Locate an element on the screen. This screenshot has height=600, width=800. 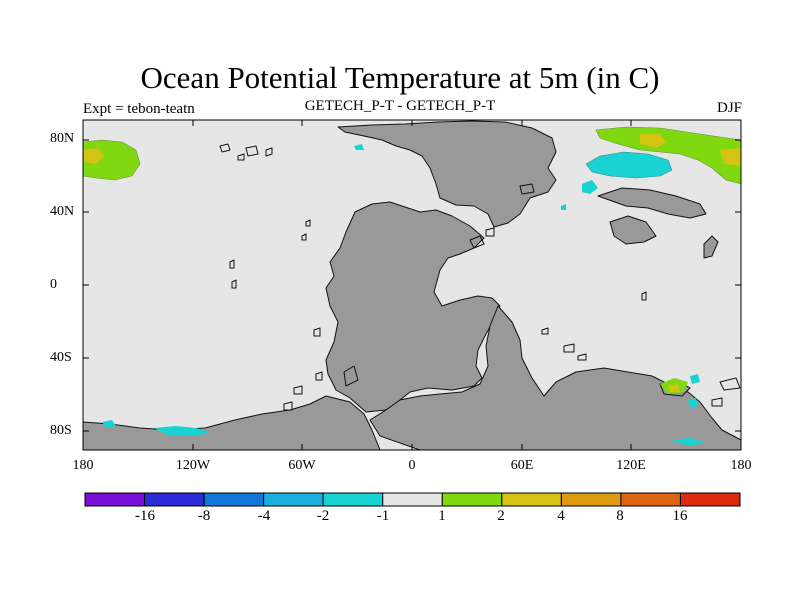
map-title: Ocean Potential Temperature at 5m (in C) is located at coordinates (400, 77).